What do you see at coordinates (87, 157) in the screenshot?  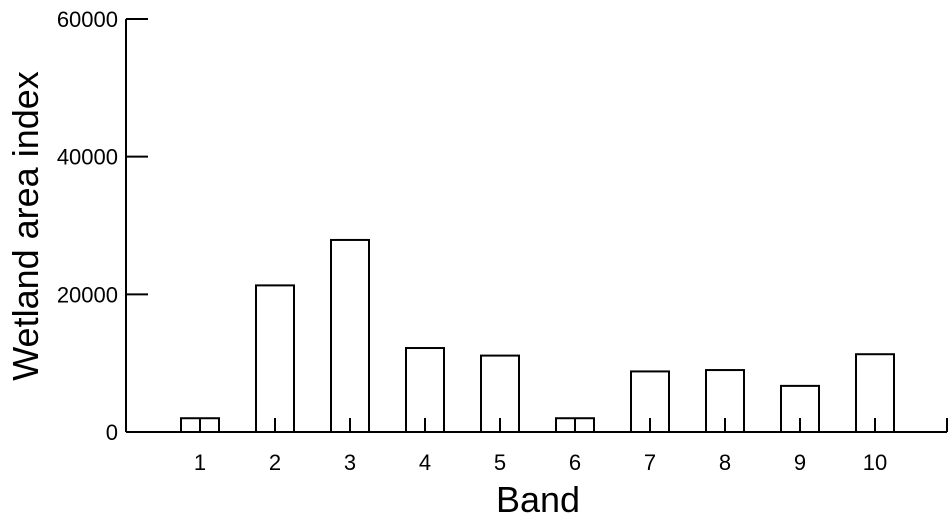 I see `y-tick-label-40000: 40000` at bounding box center [87, 157].